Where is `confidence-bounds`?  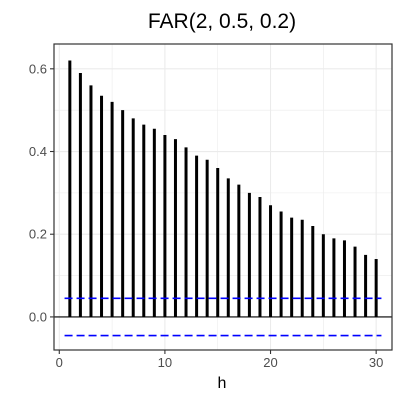
confidence-bounds is located at coordinates (223, 317).